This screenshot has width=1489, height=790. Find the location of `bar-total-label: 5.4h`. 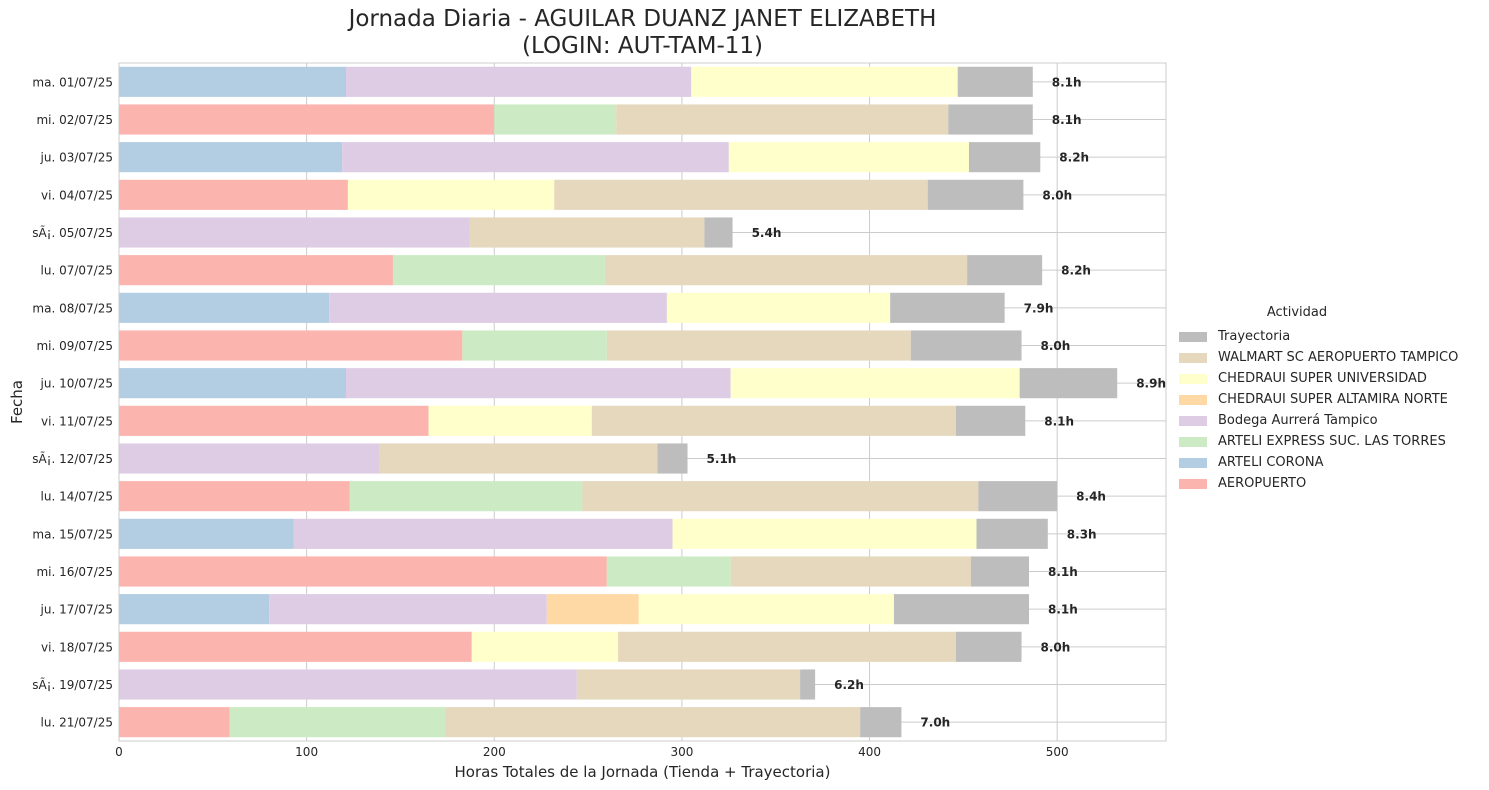

bar-total-label: 5.4h is located at coordinates (767, 233).